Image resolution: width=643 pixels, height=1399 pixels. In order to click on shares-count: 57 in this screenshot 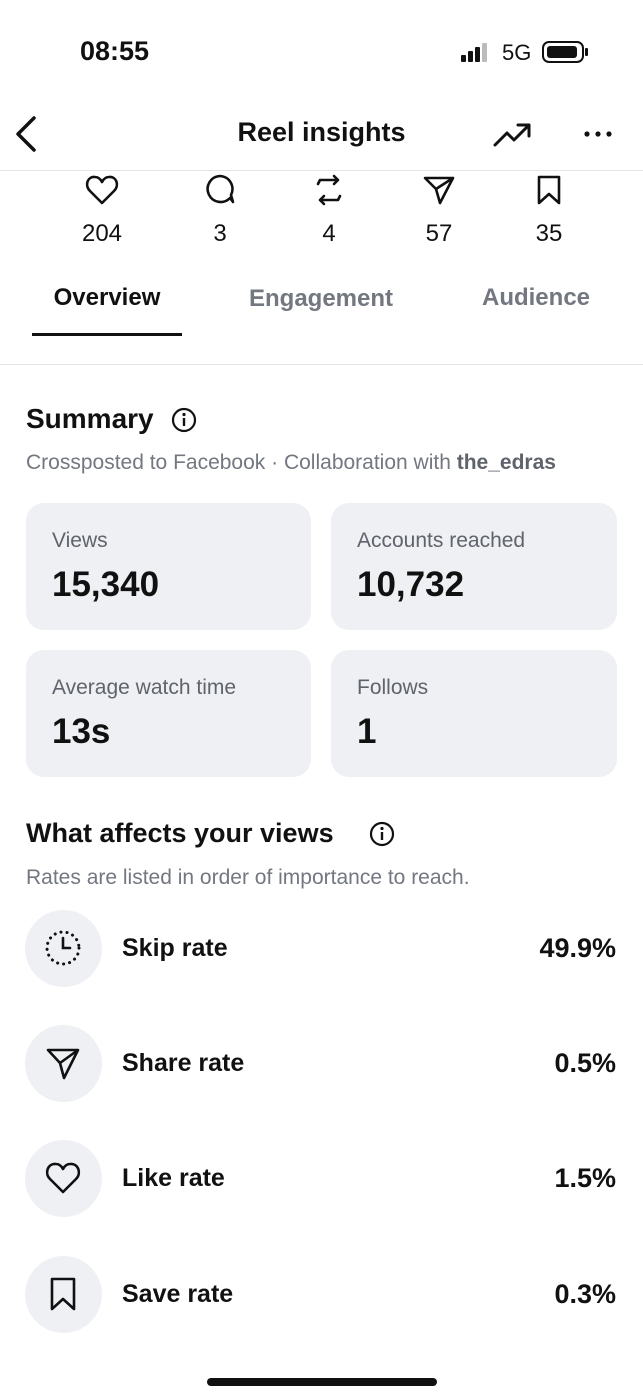, I will do `click(439, 233)`.